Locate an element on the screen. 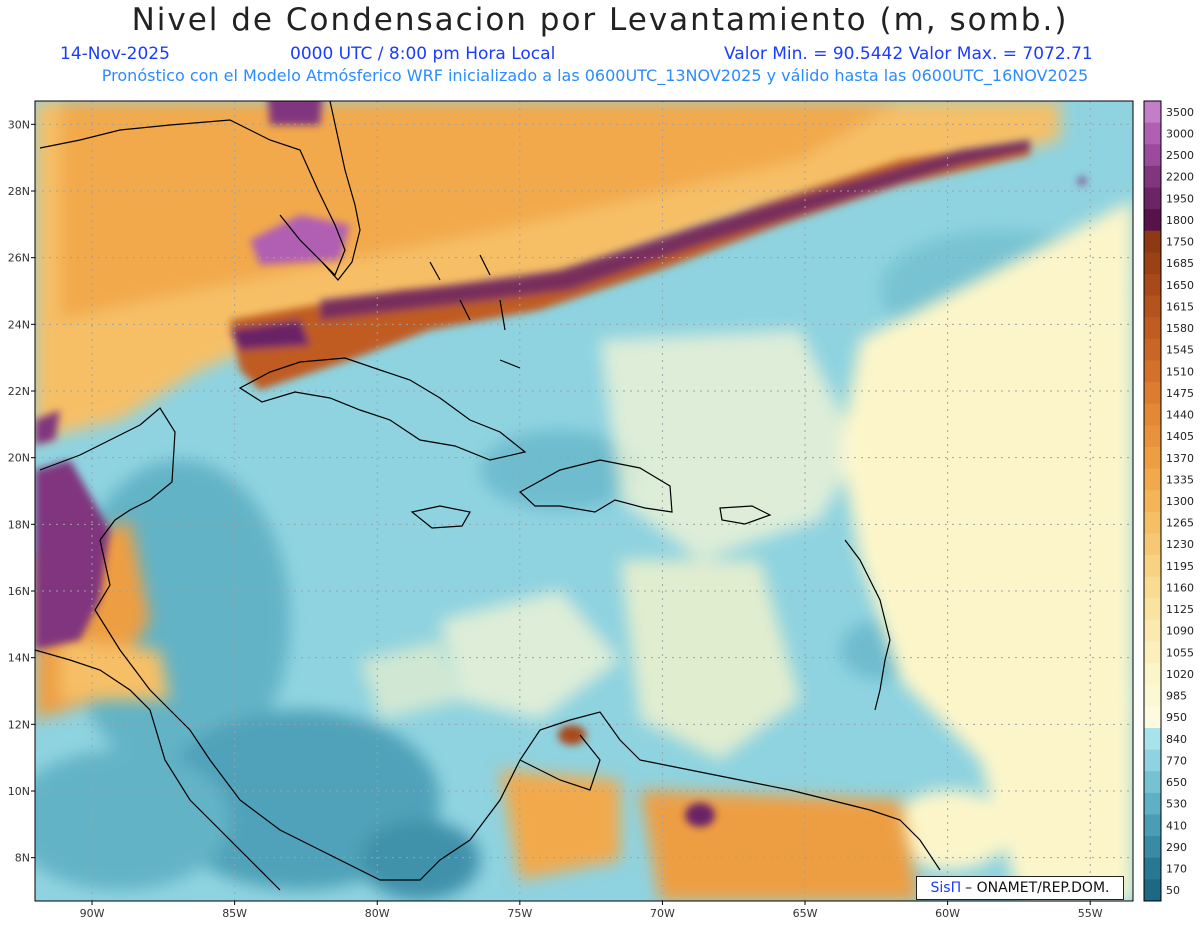 The height and width of the screenshot is (927, 1200). legend-label: 1300 is located at coordinates (1180, 501).